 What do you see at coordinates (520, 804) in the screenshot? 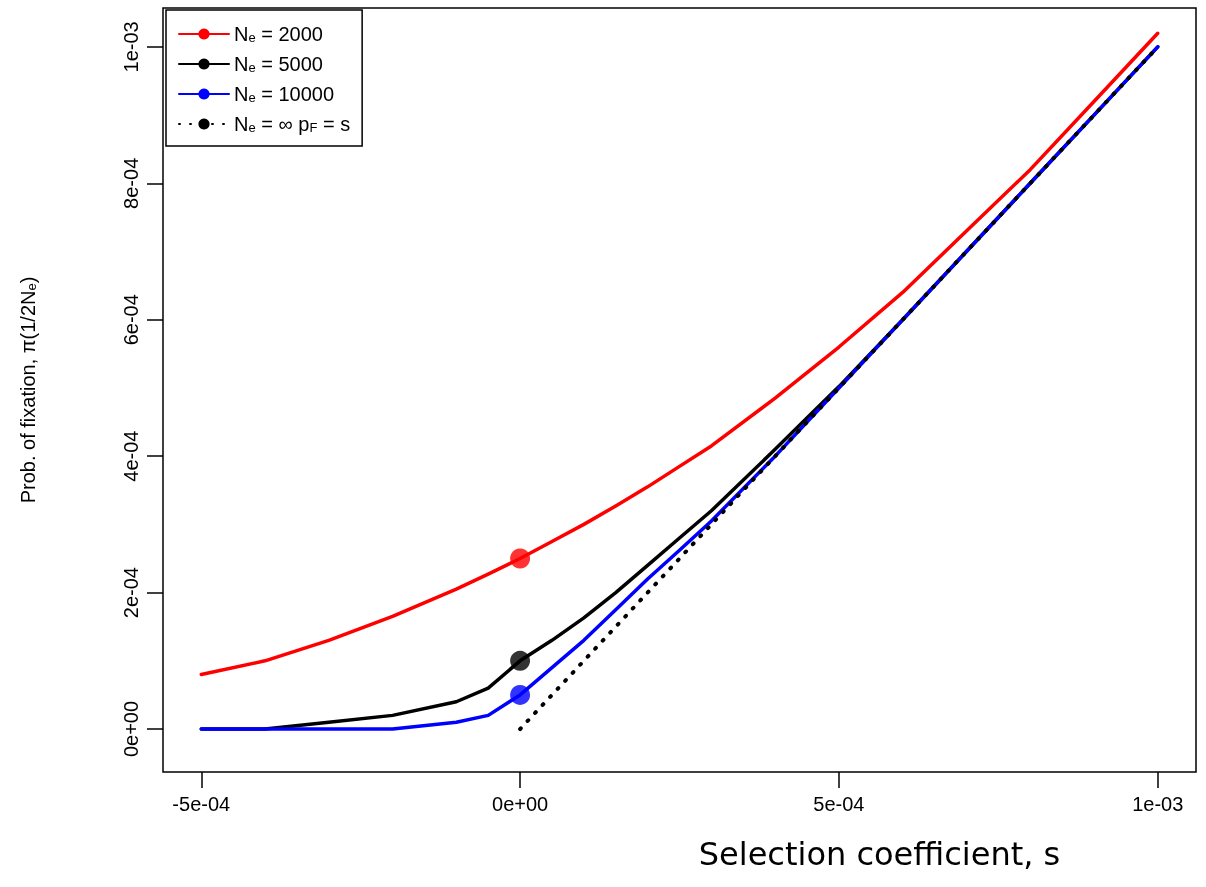
I see `x-tick-label: 0e+00` at bounding box center [520, 804].